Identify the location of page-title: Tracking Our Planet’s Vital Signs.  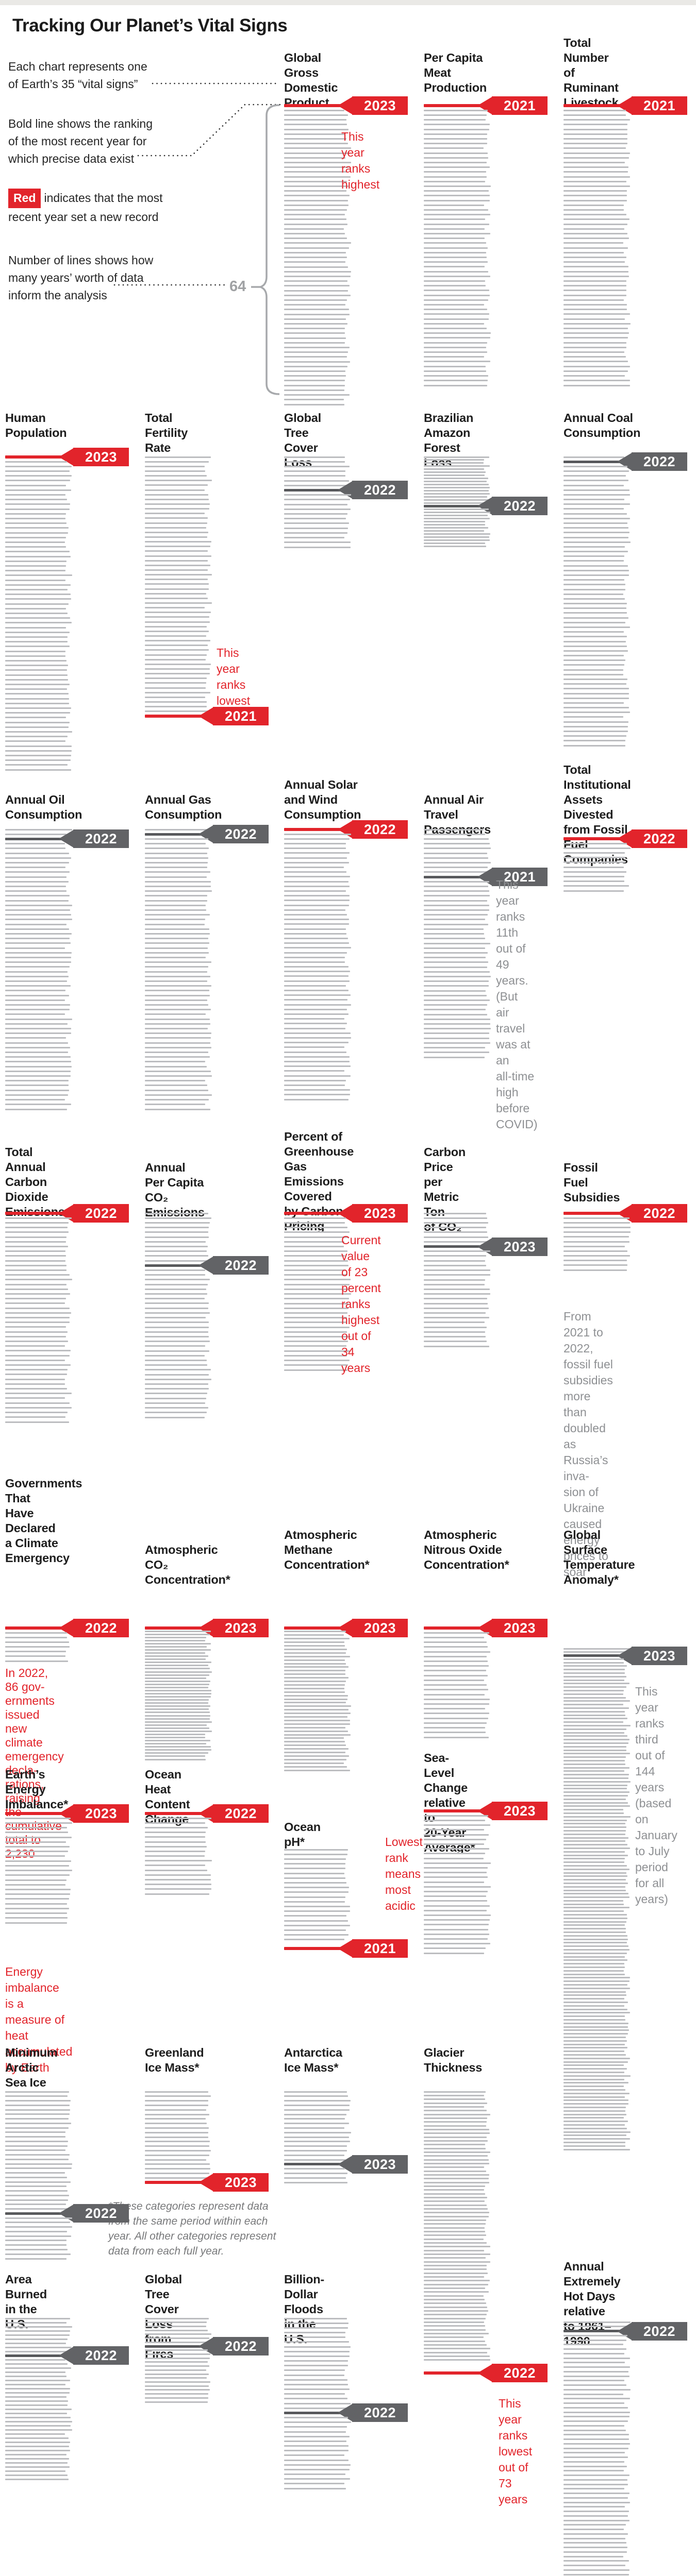
(150, 25).